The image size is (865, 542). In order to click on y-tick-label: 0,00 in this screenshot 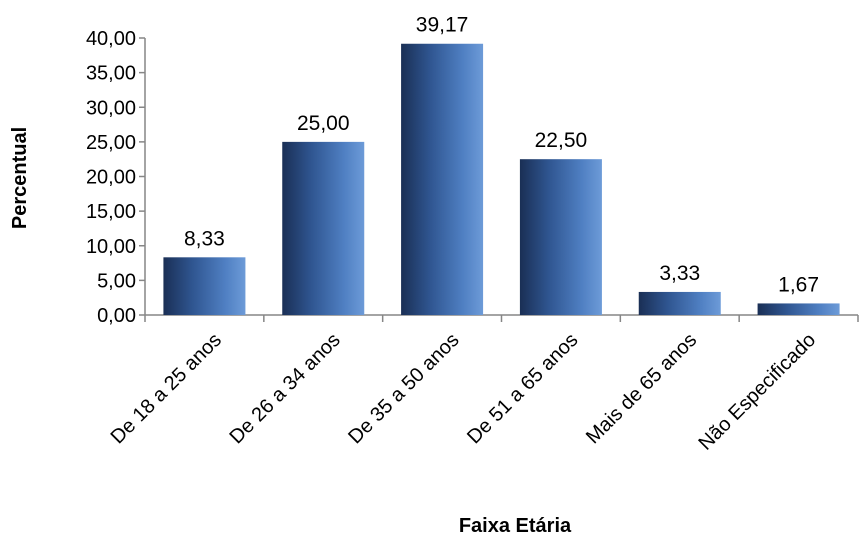, I will do `click(116, 316)`.